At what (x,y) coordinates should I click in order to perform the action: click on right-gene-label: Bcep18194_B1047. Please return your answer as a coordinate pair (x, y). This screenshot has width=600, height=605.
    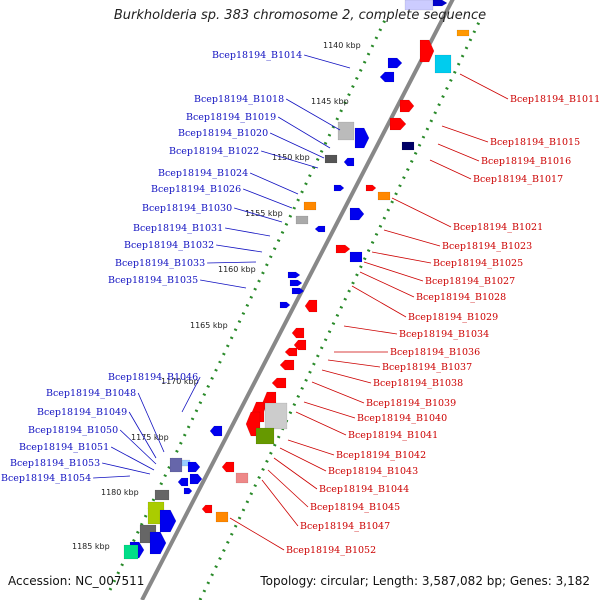
    Looking at the image, I should click on (345, 526).